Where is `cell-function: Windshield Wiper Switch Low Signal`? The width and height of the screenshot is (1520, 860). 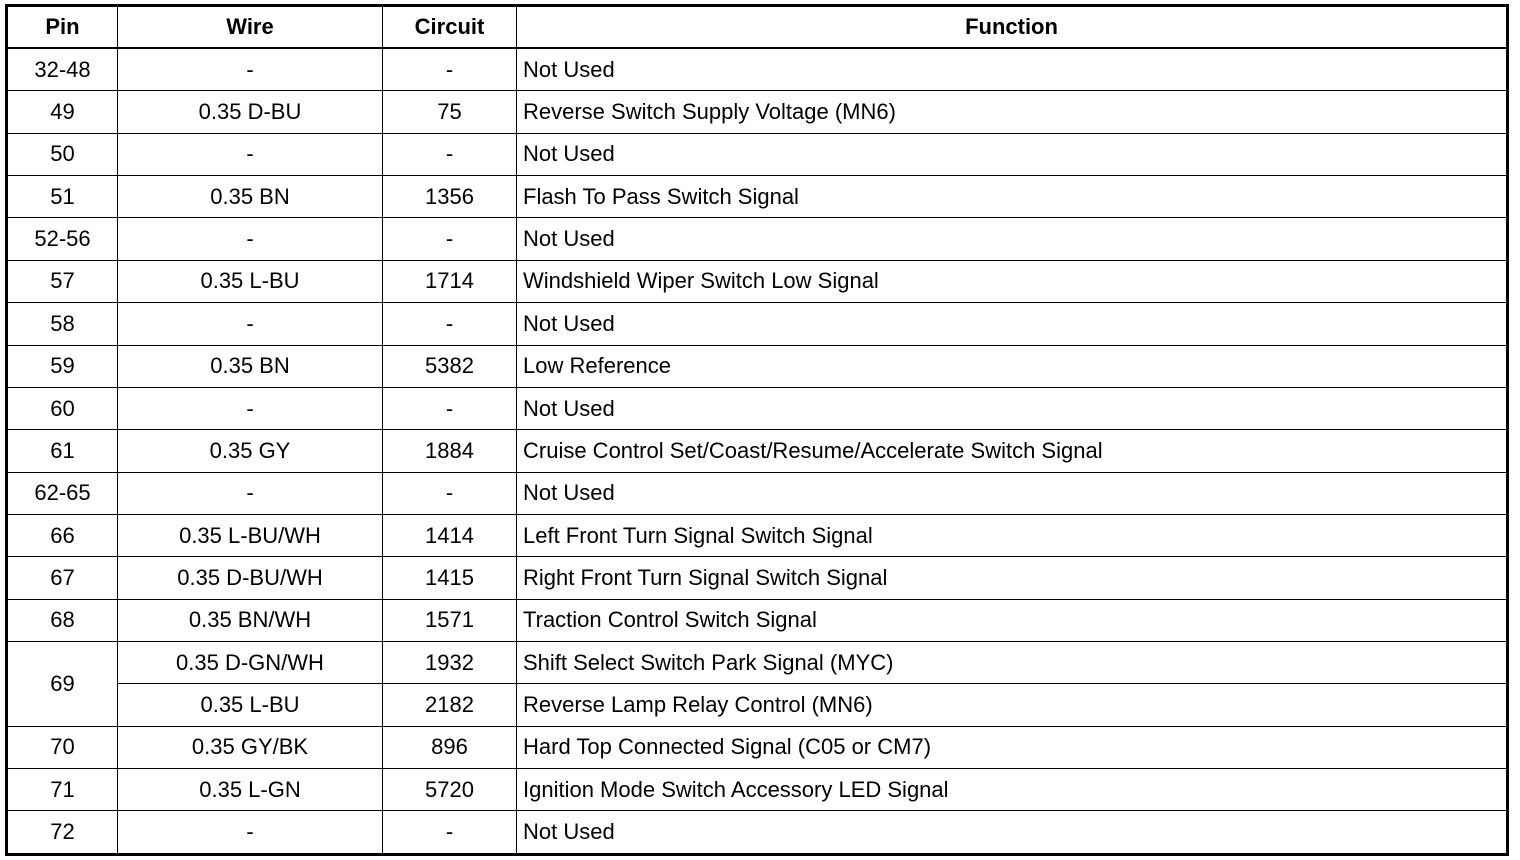
cell-function: Windshield Wiper Switch Low Signal is located at coordinates (1012, 281).